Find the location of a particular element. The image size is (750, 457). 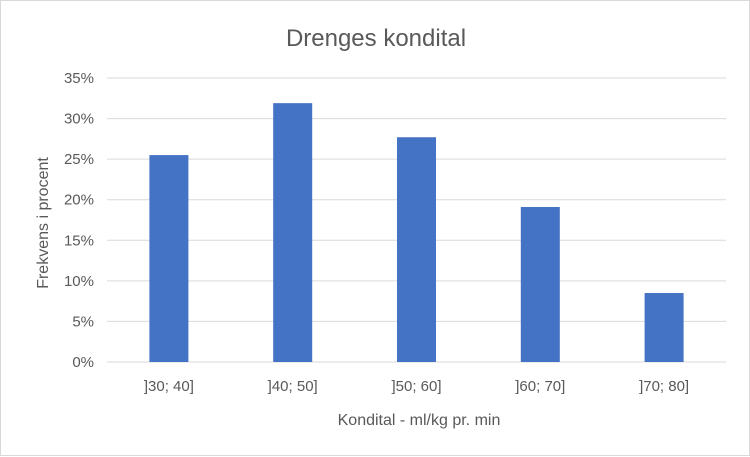

y-tick-label: 0% is located at coordinates (83, 362).